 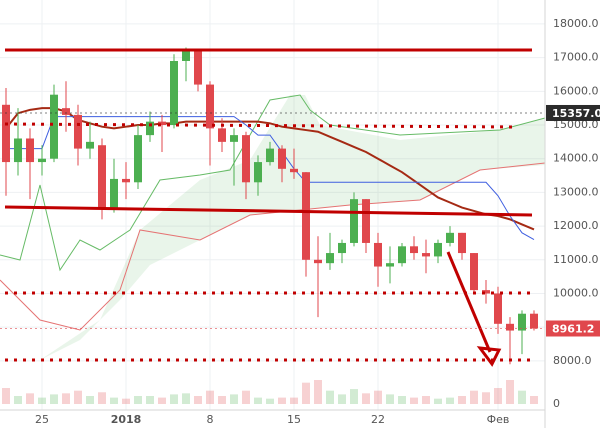 I want to click on x-tick-label: 25, so click(x=42, y=419).